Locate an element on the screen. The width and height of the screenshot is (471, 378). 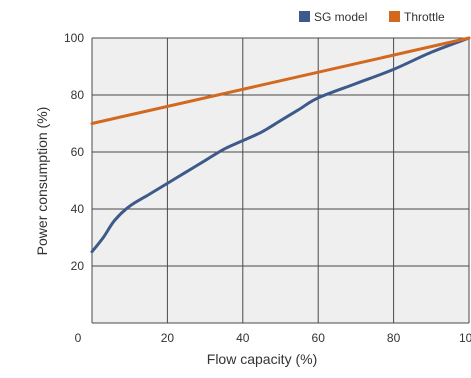
x-tick-label: 40 is located at coordinates (243, 338).